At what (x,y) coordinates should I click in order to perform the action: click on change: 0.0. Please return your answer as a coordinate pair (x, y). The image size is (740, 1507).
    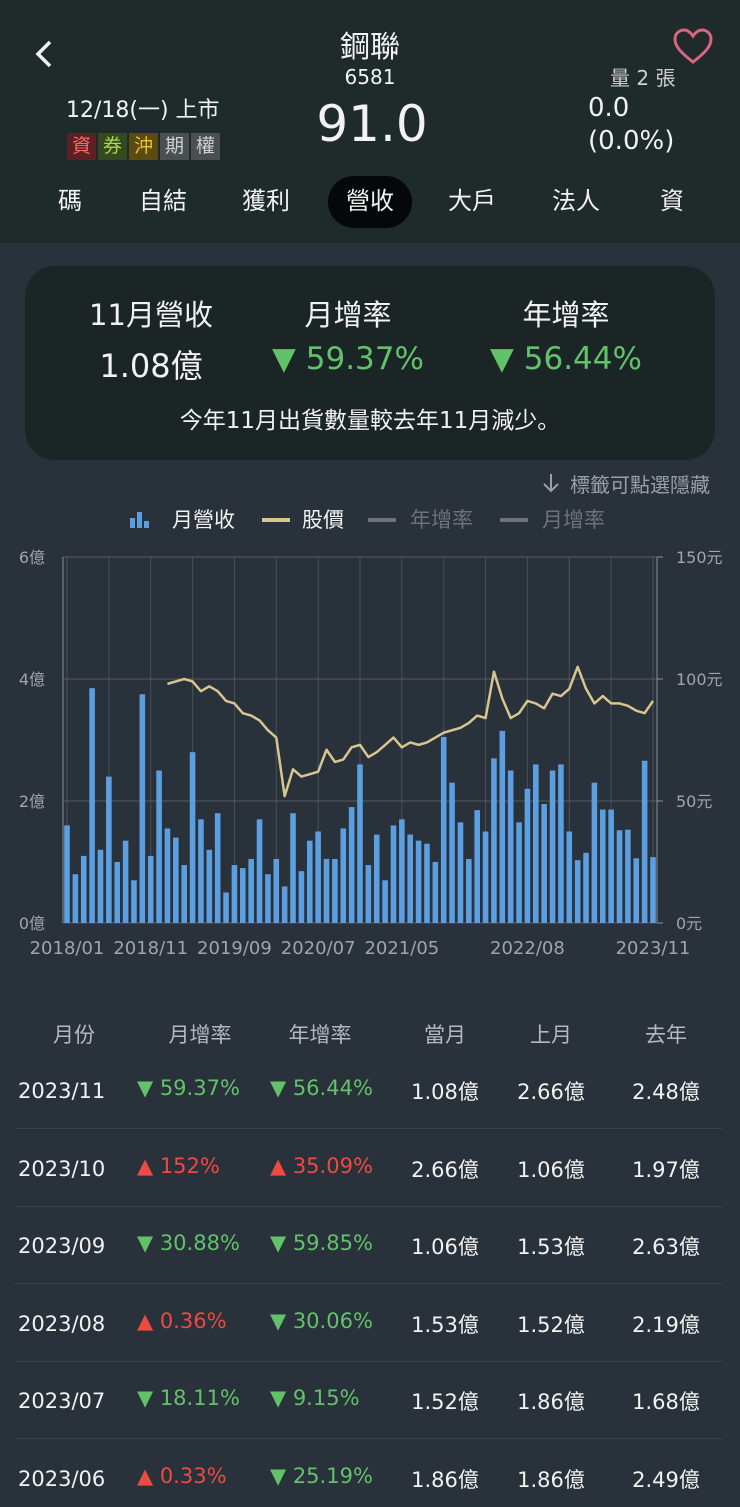
    Looking at the image, I should click on (609, 108).